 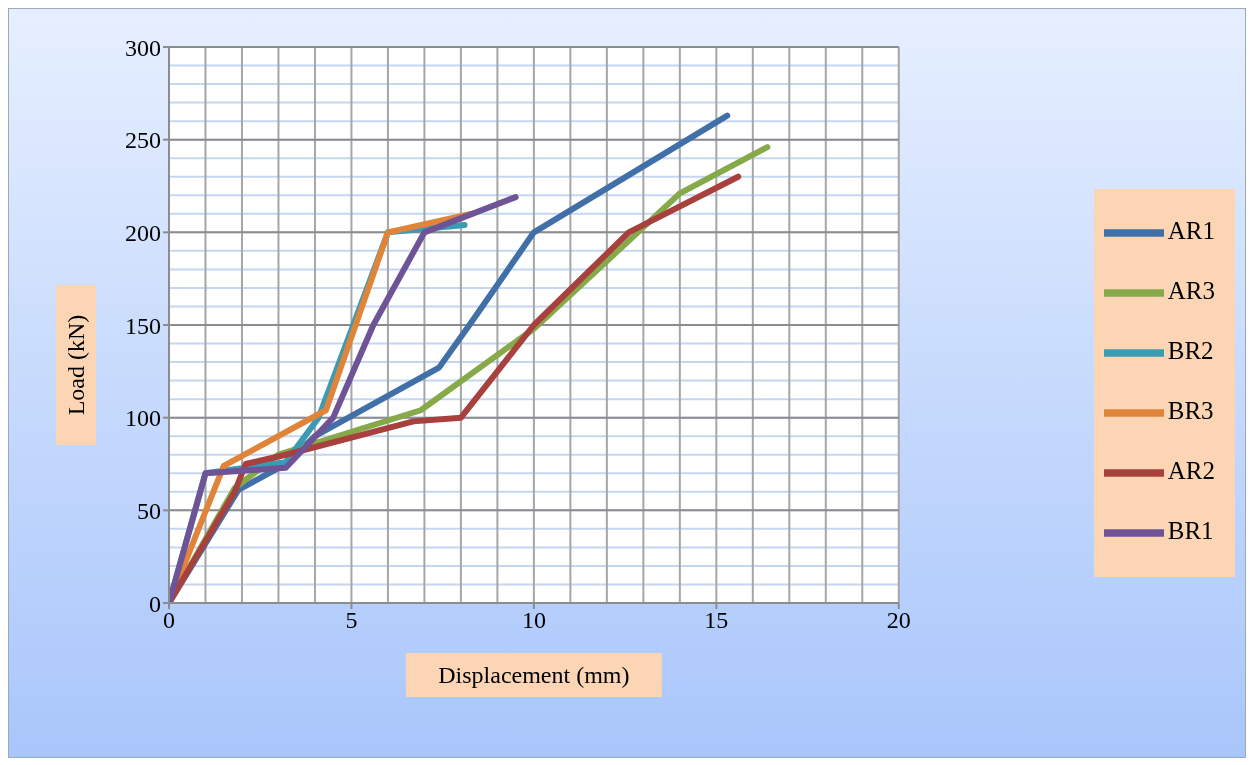 What do you see at coordinates (149, 510) in the screenshot?
I see `y-tick-label: 50` at bounding box center [149, 510].